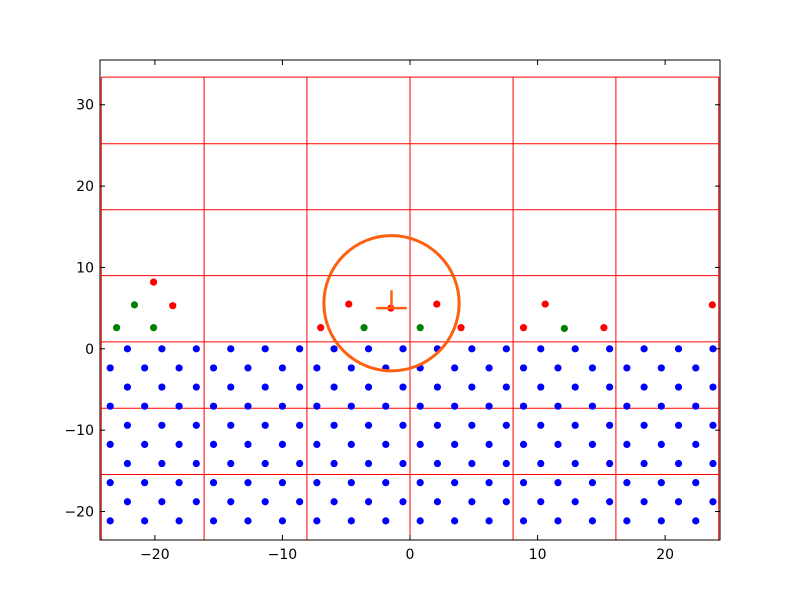 The image size is (800, 600). What do you see at coordinates (85, 106) in the screenshot?
I see `y-tick-label: 30` at bounding box center [85, 106].